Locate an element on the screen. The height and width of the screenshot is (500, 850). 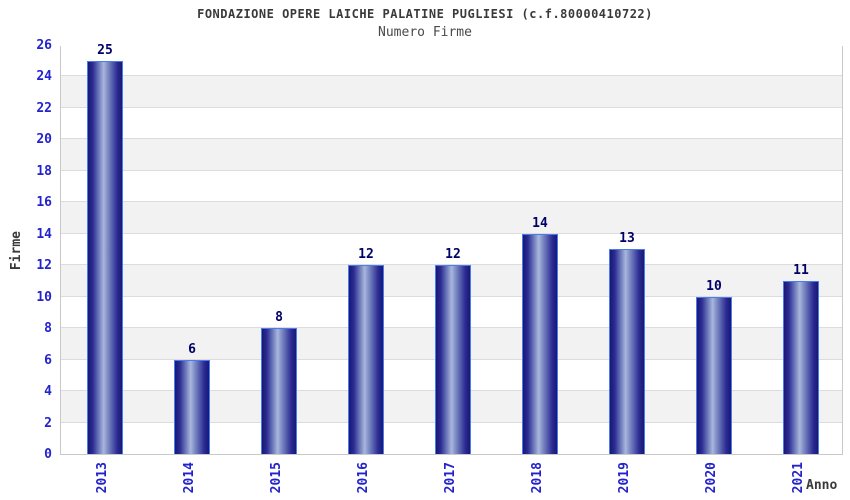
x-tick-label: 2019 is located at coordinates (624, 478).